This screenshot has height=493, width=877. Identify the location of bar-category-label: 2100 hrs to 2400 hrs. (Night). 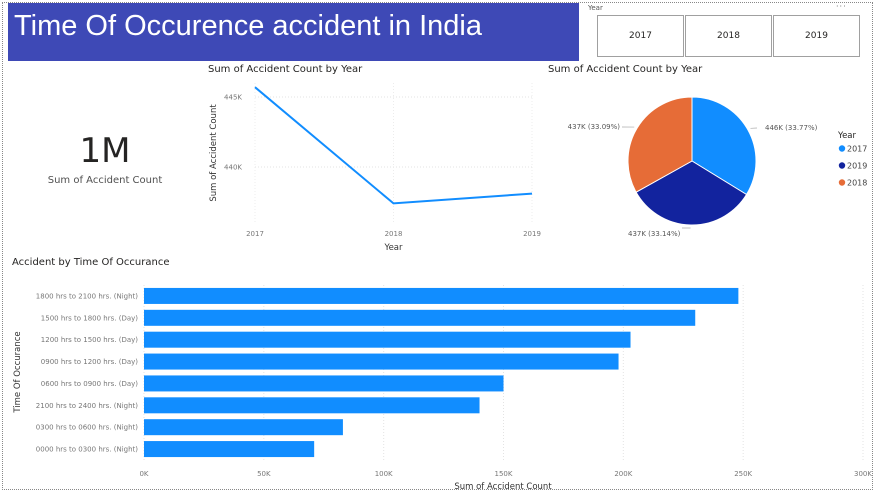
(87, 406).